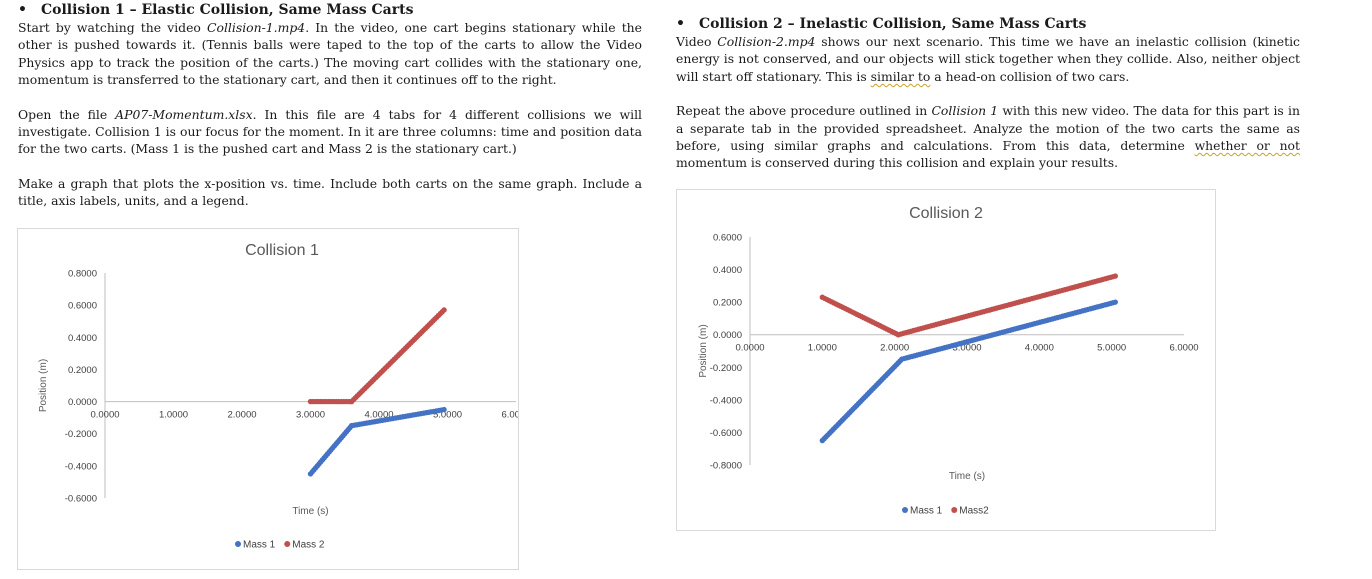  Describe the element at coordinates (900, 76) in the screenshot. I see `spelling-underlined-text: similar to` at that location.